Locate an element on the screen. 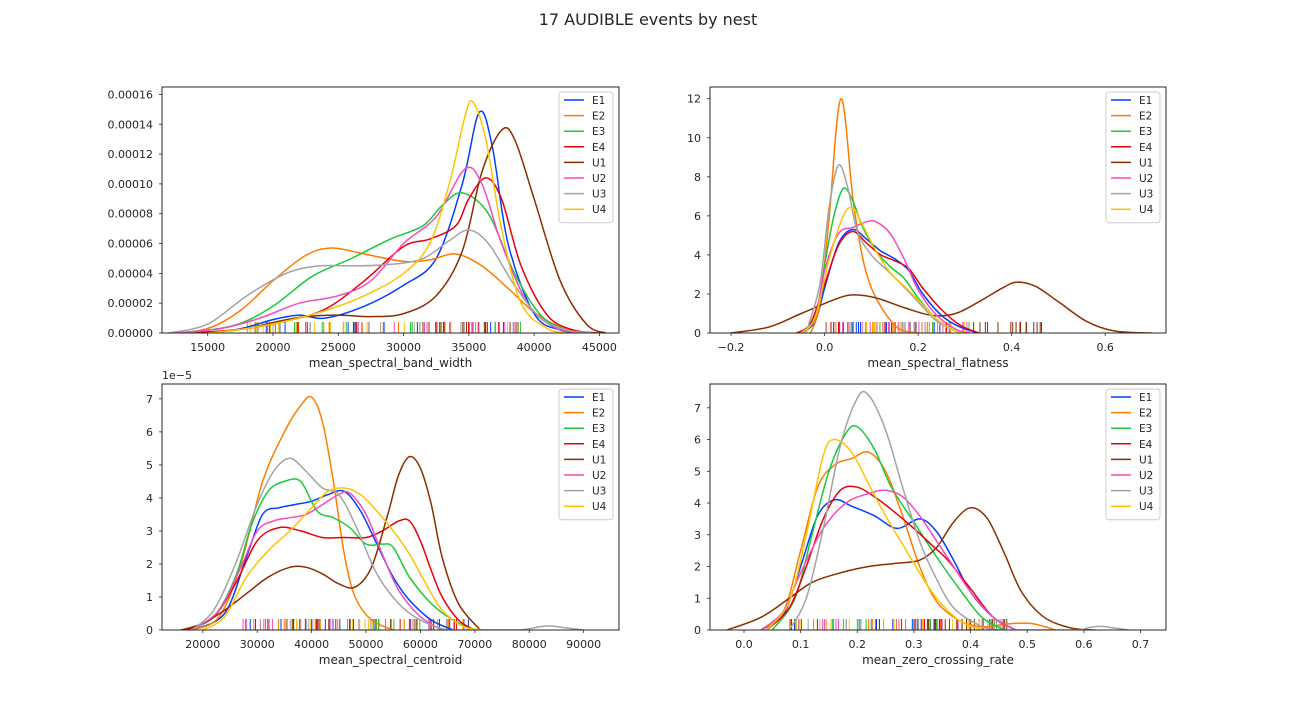  y-tick-label: 0.00010 is located at coordinates (131, 184).